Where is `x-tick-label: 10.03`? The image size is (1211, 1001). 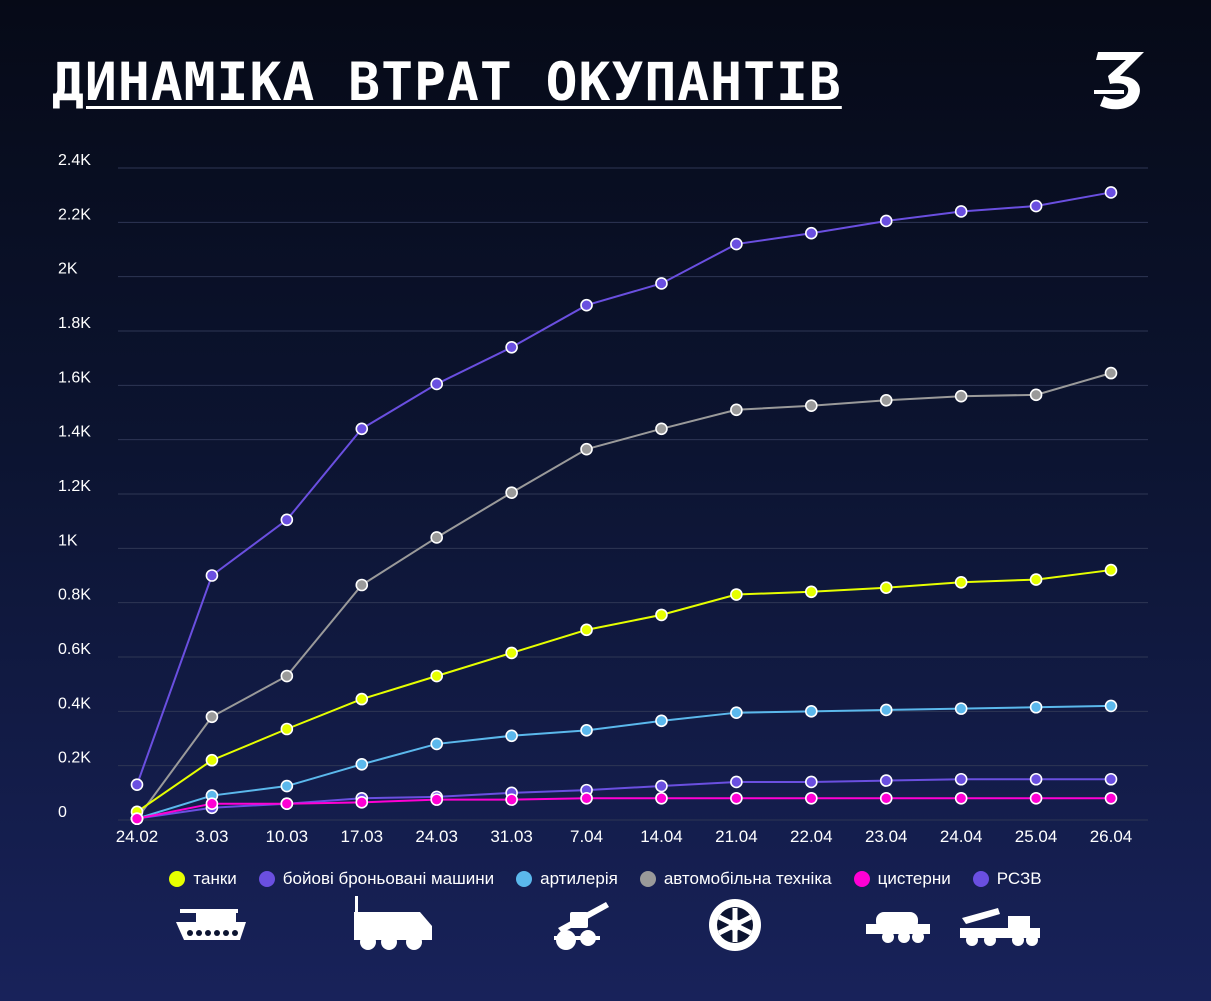 x-tick-label: 10.03 is located at coordinates (287, 836).